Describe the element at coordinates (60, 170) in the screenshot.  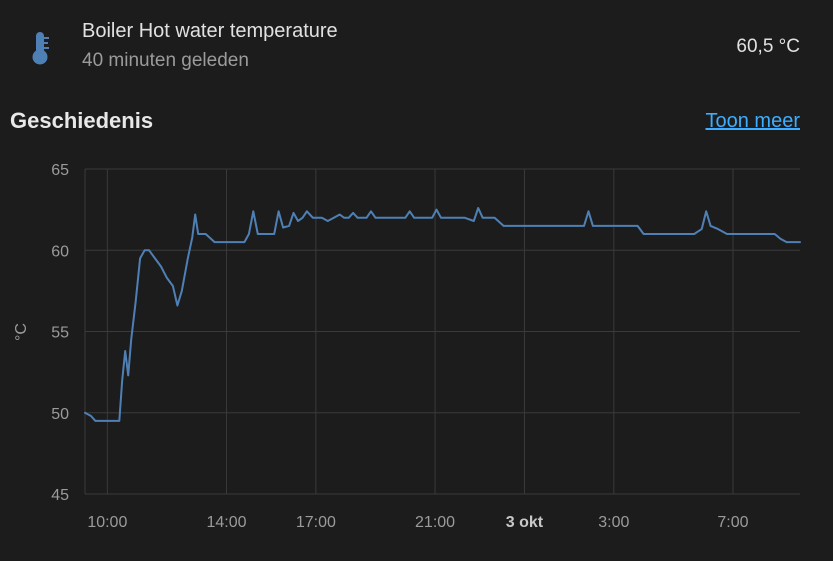
I see `y-tick-label: 65` at that location.